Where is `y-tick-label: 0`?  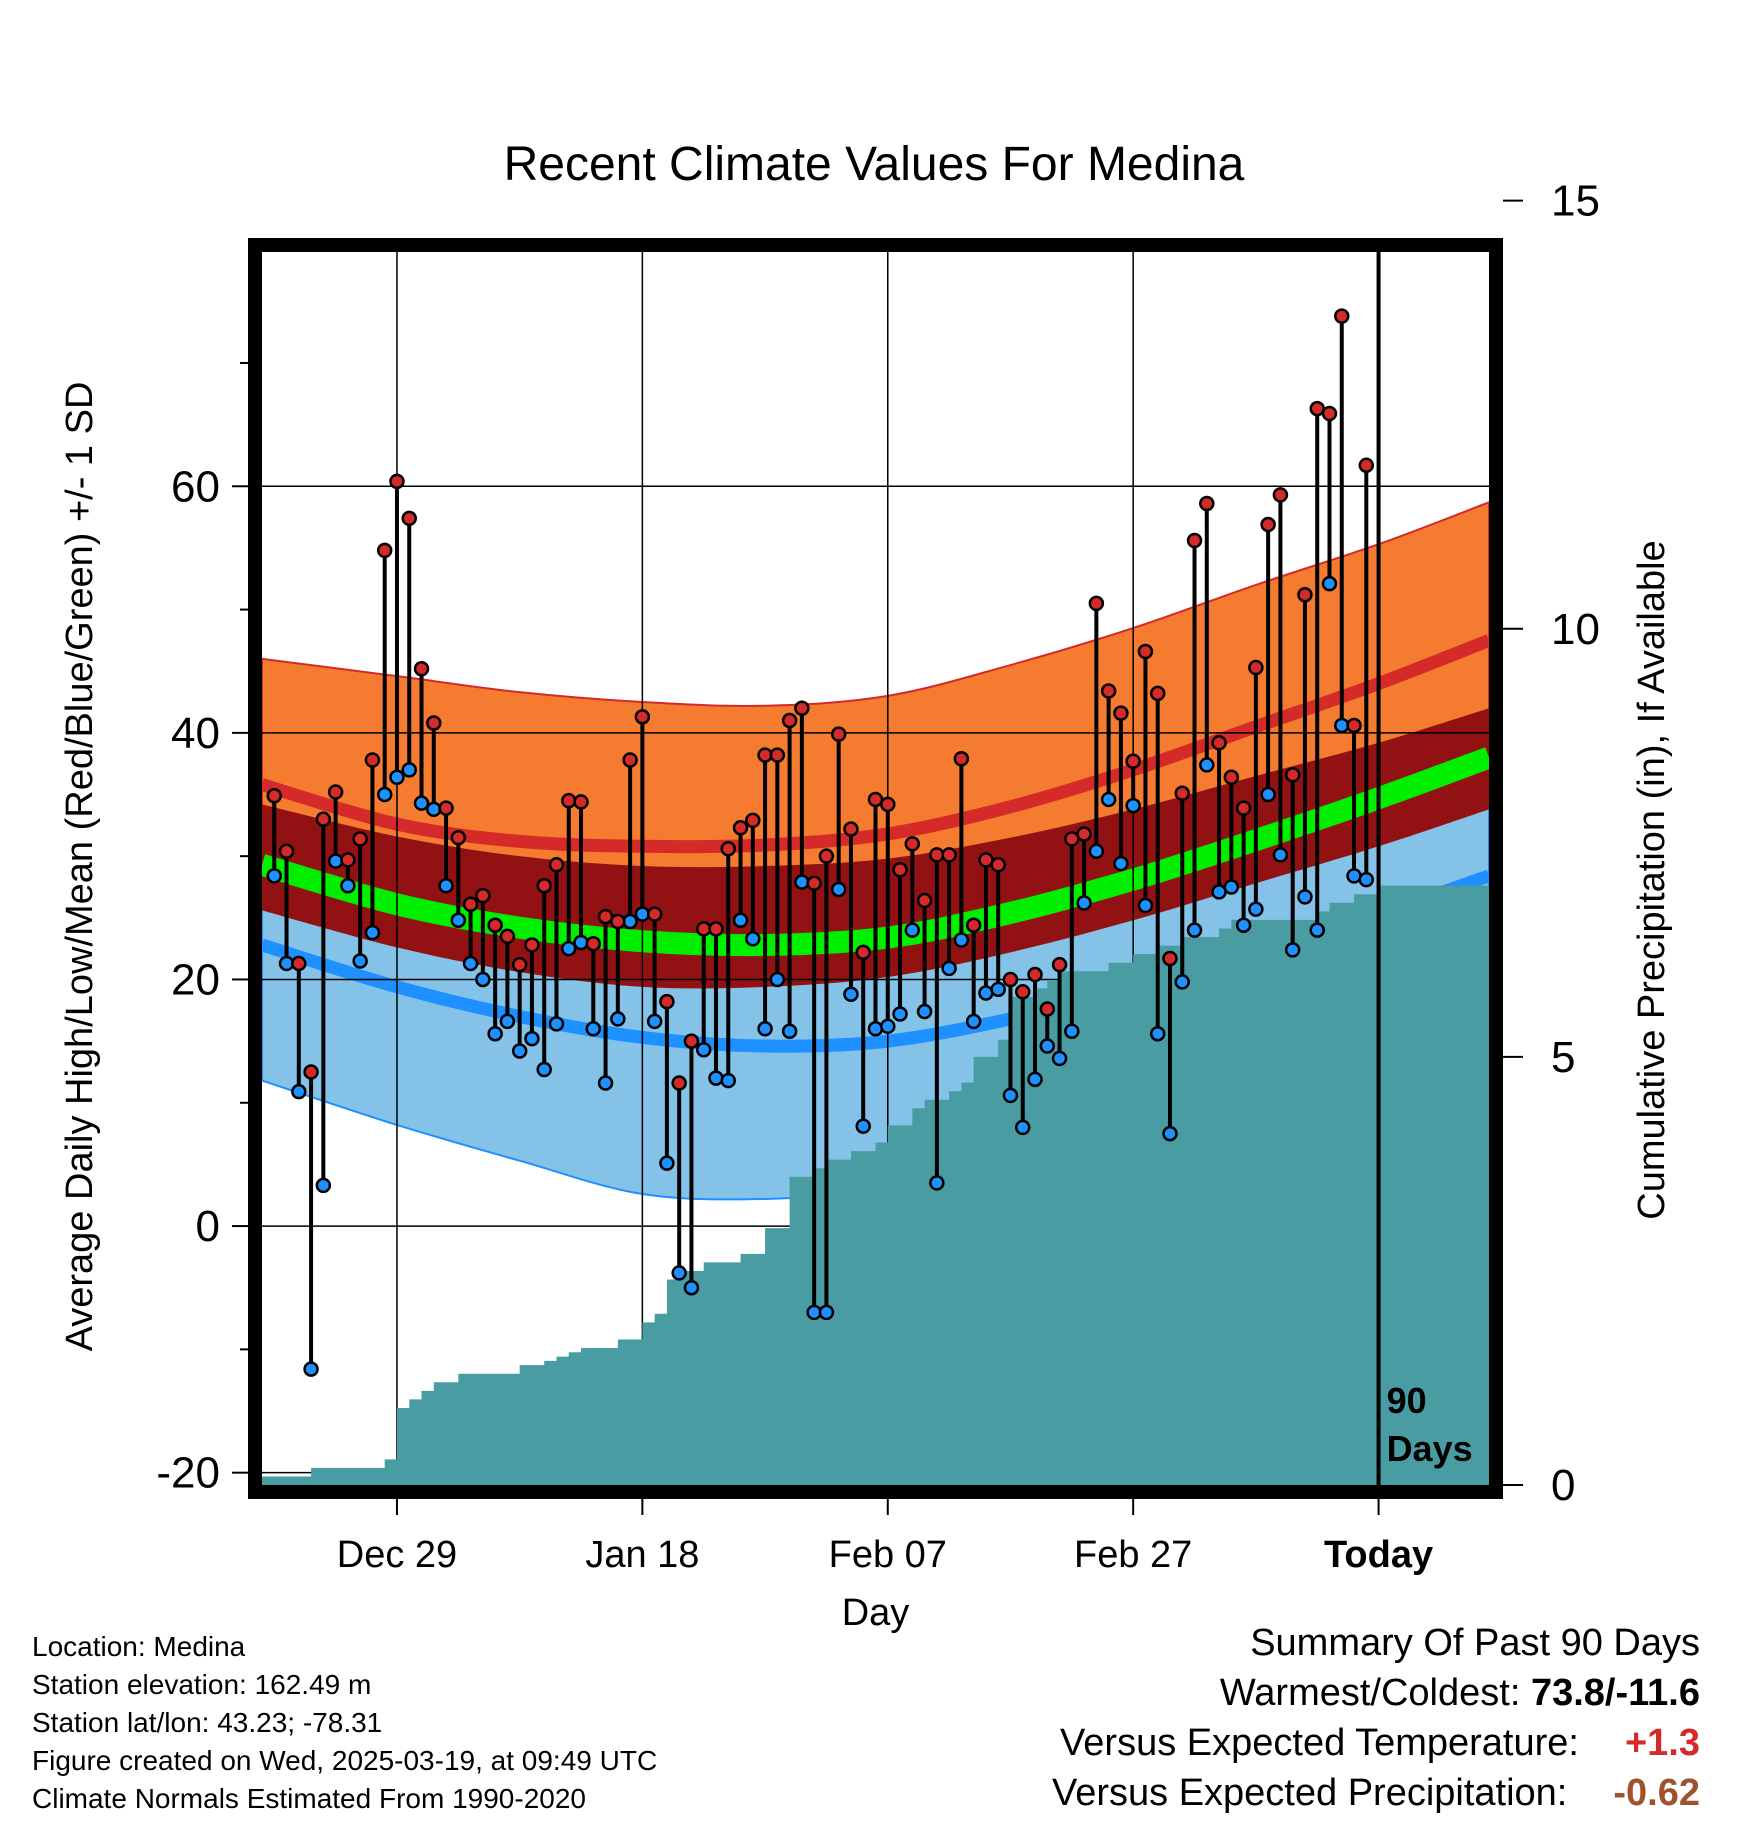 y-tick-label: 0 is located at coordinates (208, 1226).